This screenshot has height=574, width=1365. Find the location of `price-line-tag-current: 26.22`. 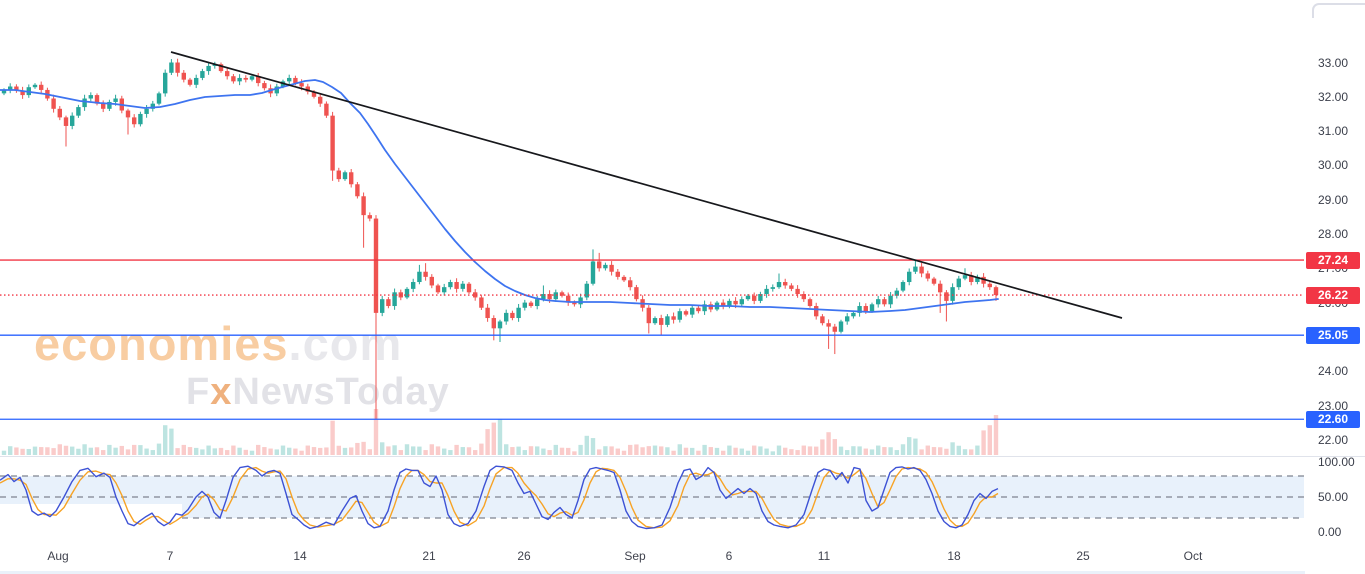

price-line-tag-current: 26.22 is located at coordinates (1333, 295).